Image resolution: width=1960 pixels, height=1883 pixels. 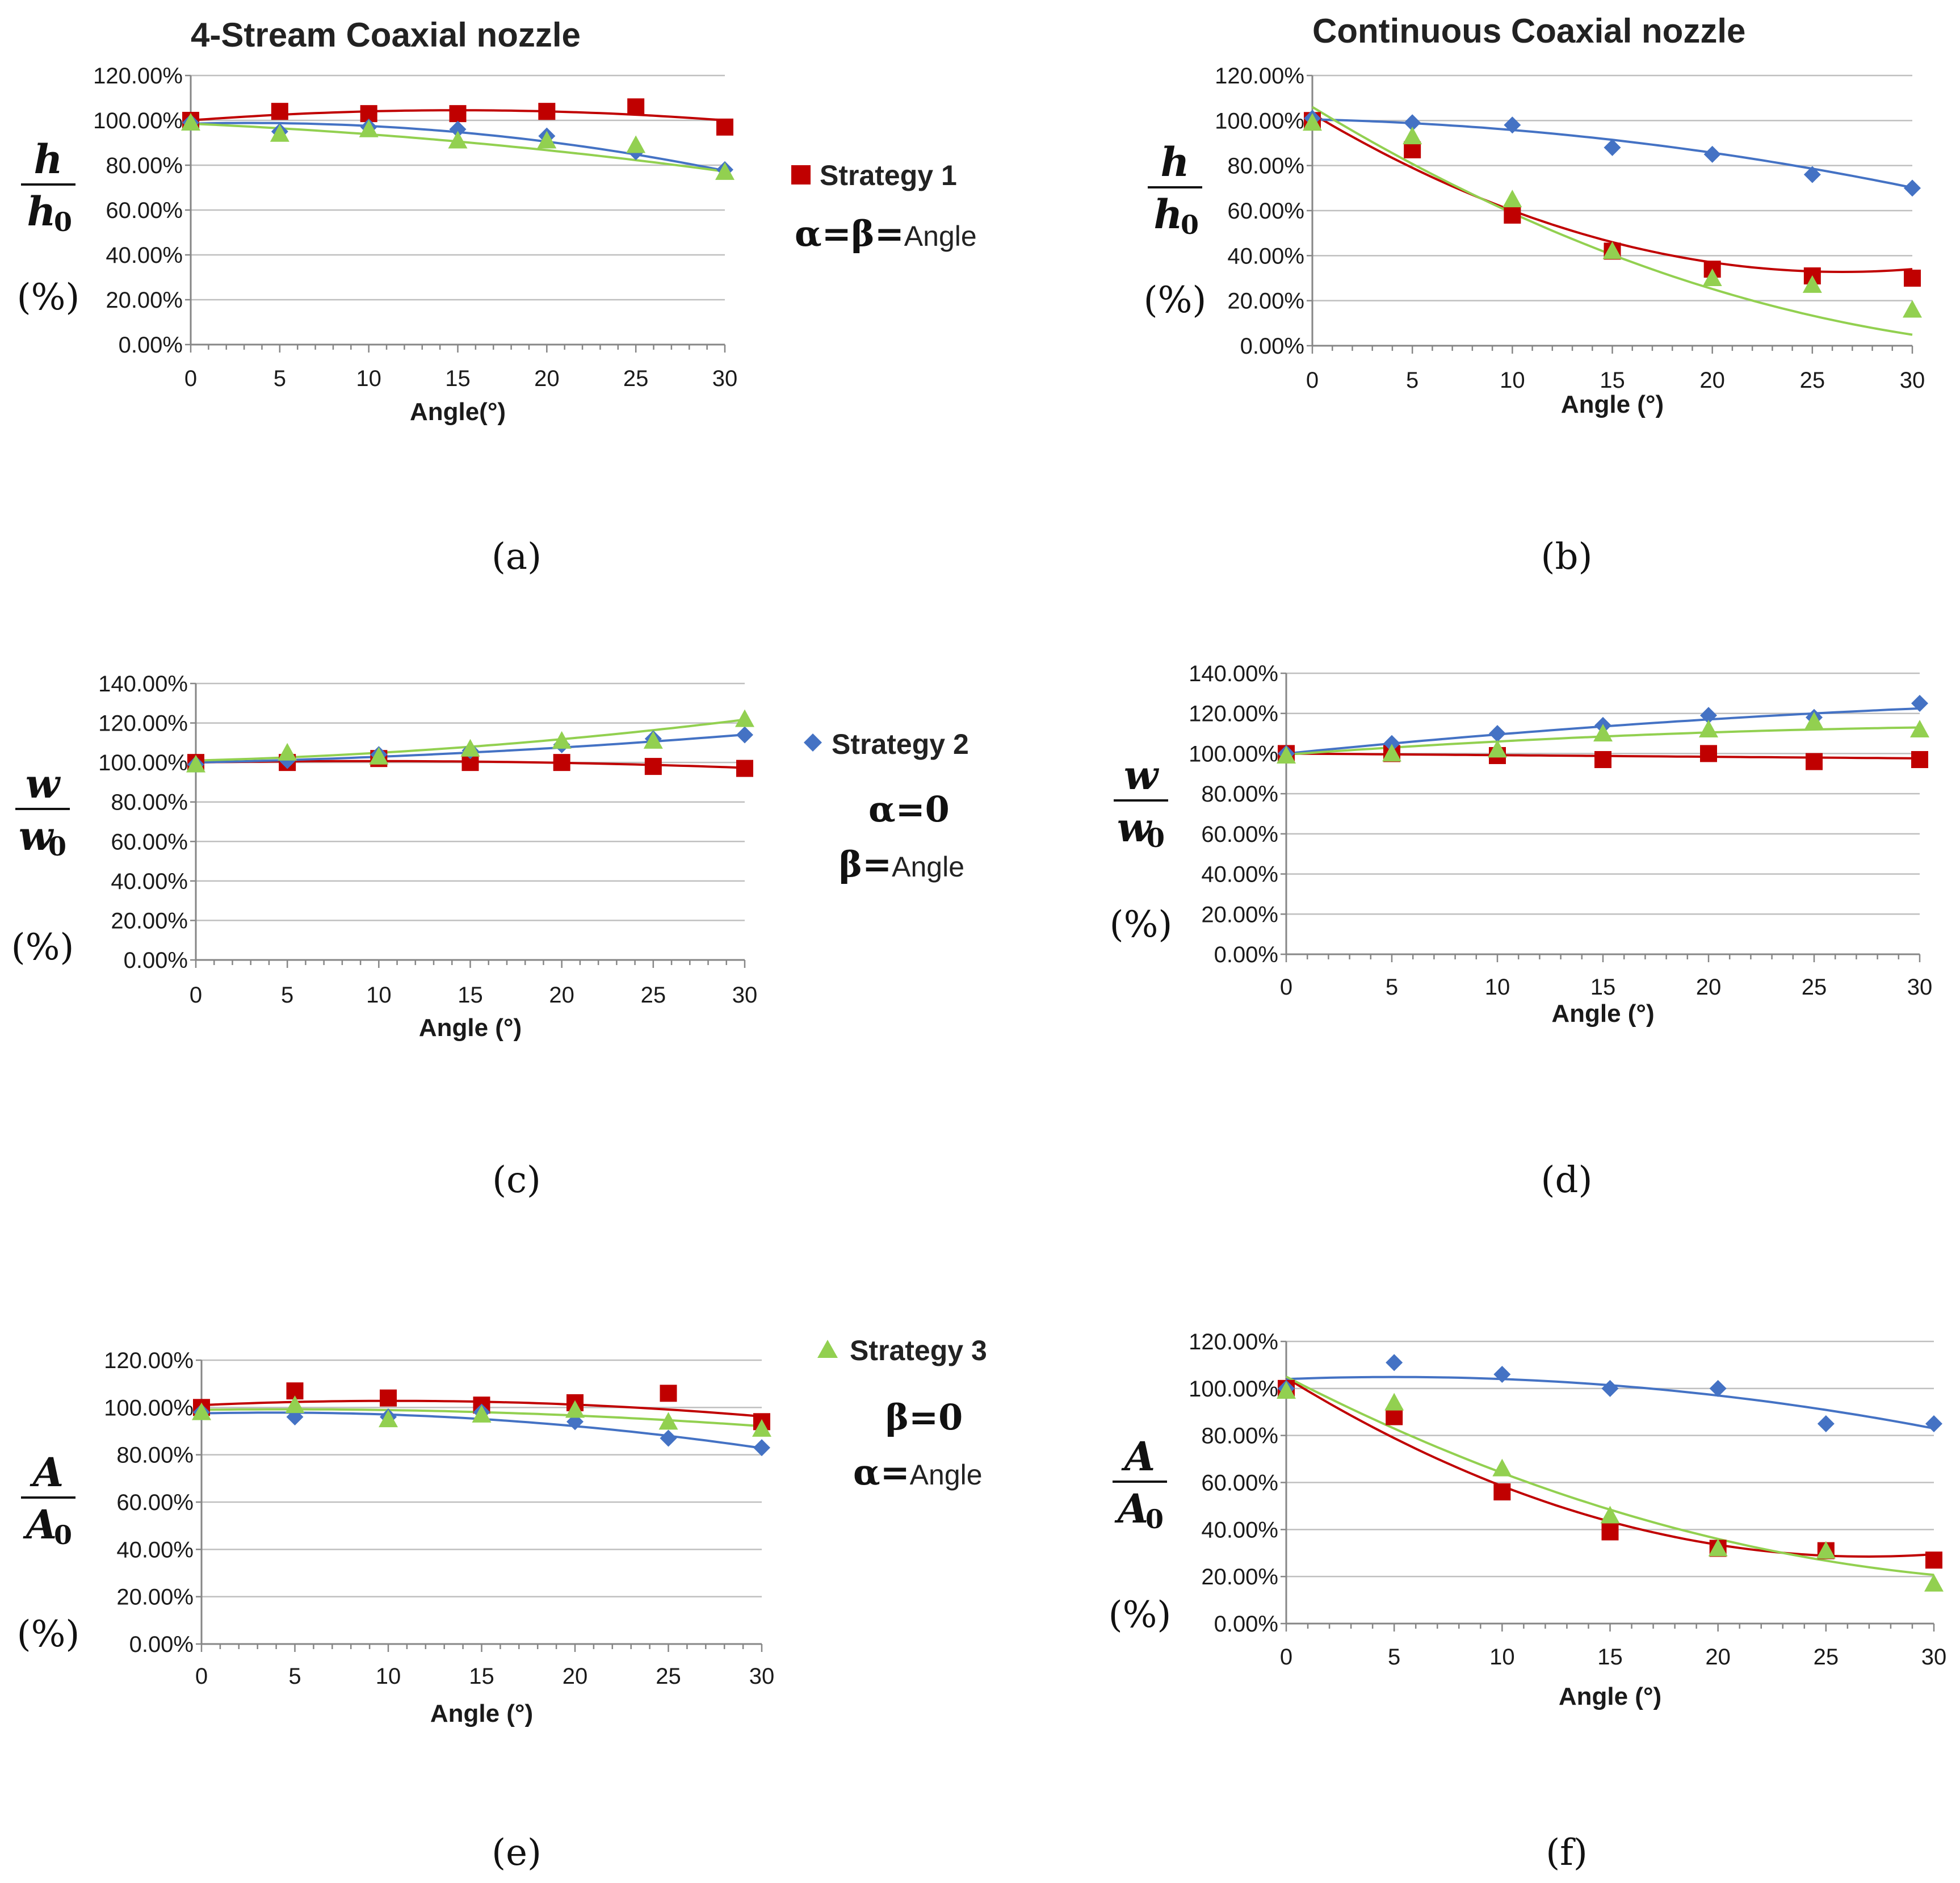 I want to click on x-tick-label: 30, so click(x=1920, y=987).